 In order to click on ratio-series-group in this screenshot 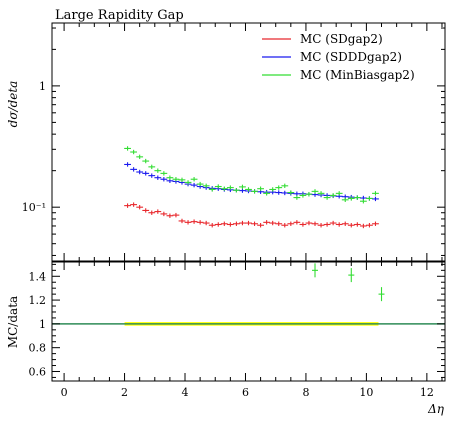, I will do `click(348, 282)`.